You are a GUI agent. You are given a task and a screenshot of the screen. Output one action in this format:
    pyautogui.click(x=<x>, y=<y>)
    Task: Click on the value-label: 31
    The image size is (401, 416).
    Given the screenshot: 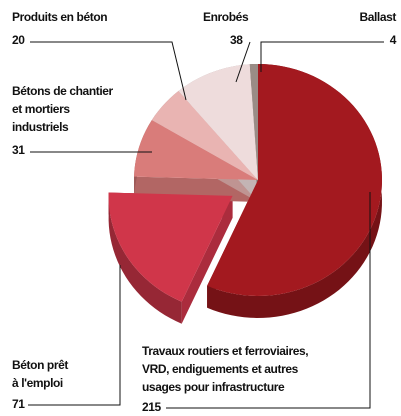 What is the action you would take?
    pyautogui.click(x=18, y=150)
    